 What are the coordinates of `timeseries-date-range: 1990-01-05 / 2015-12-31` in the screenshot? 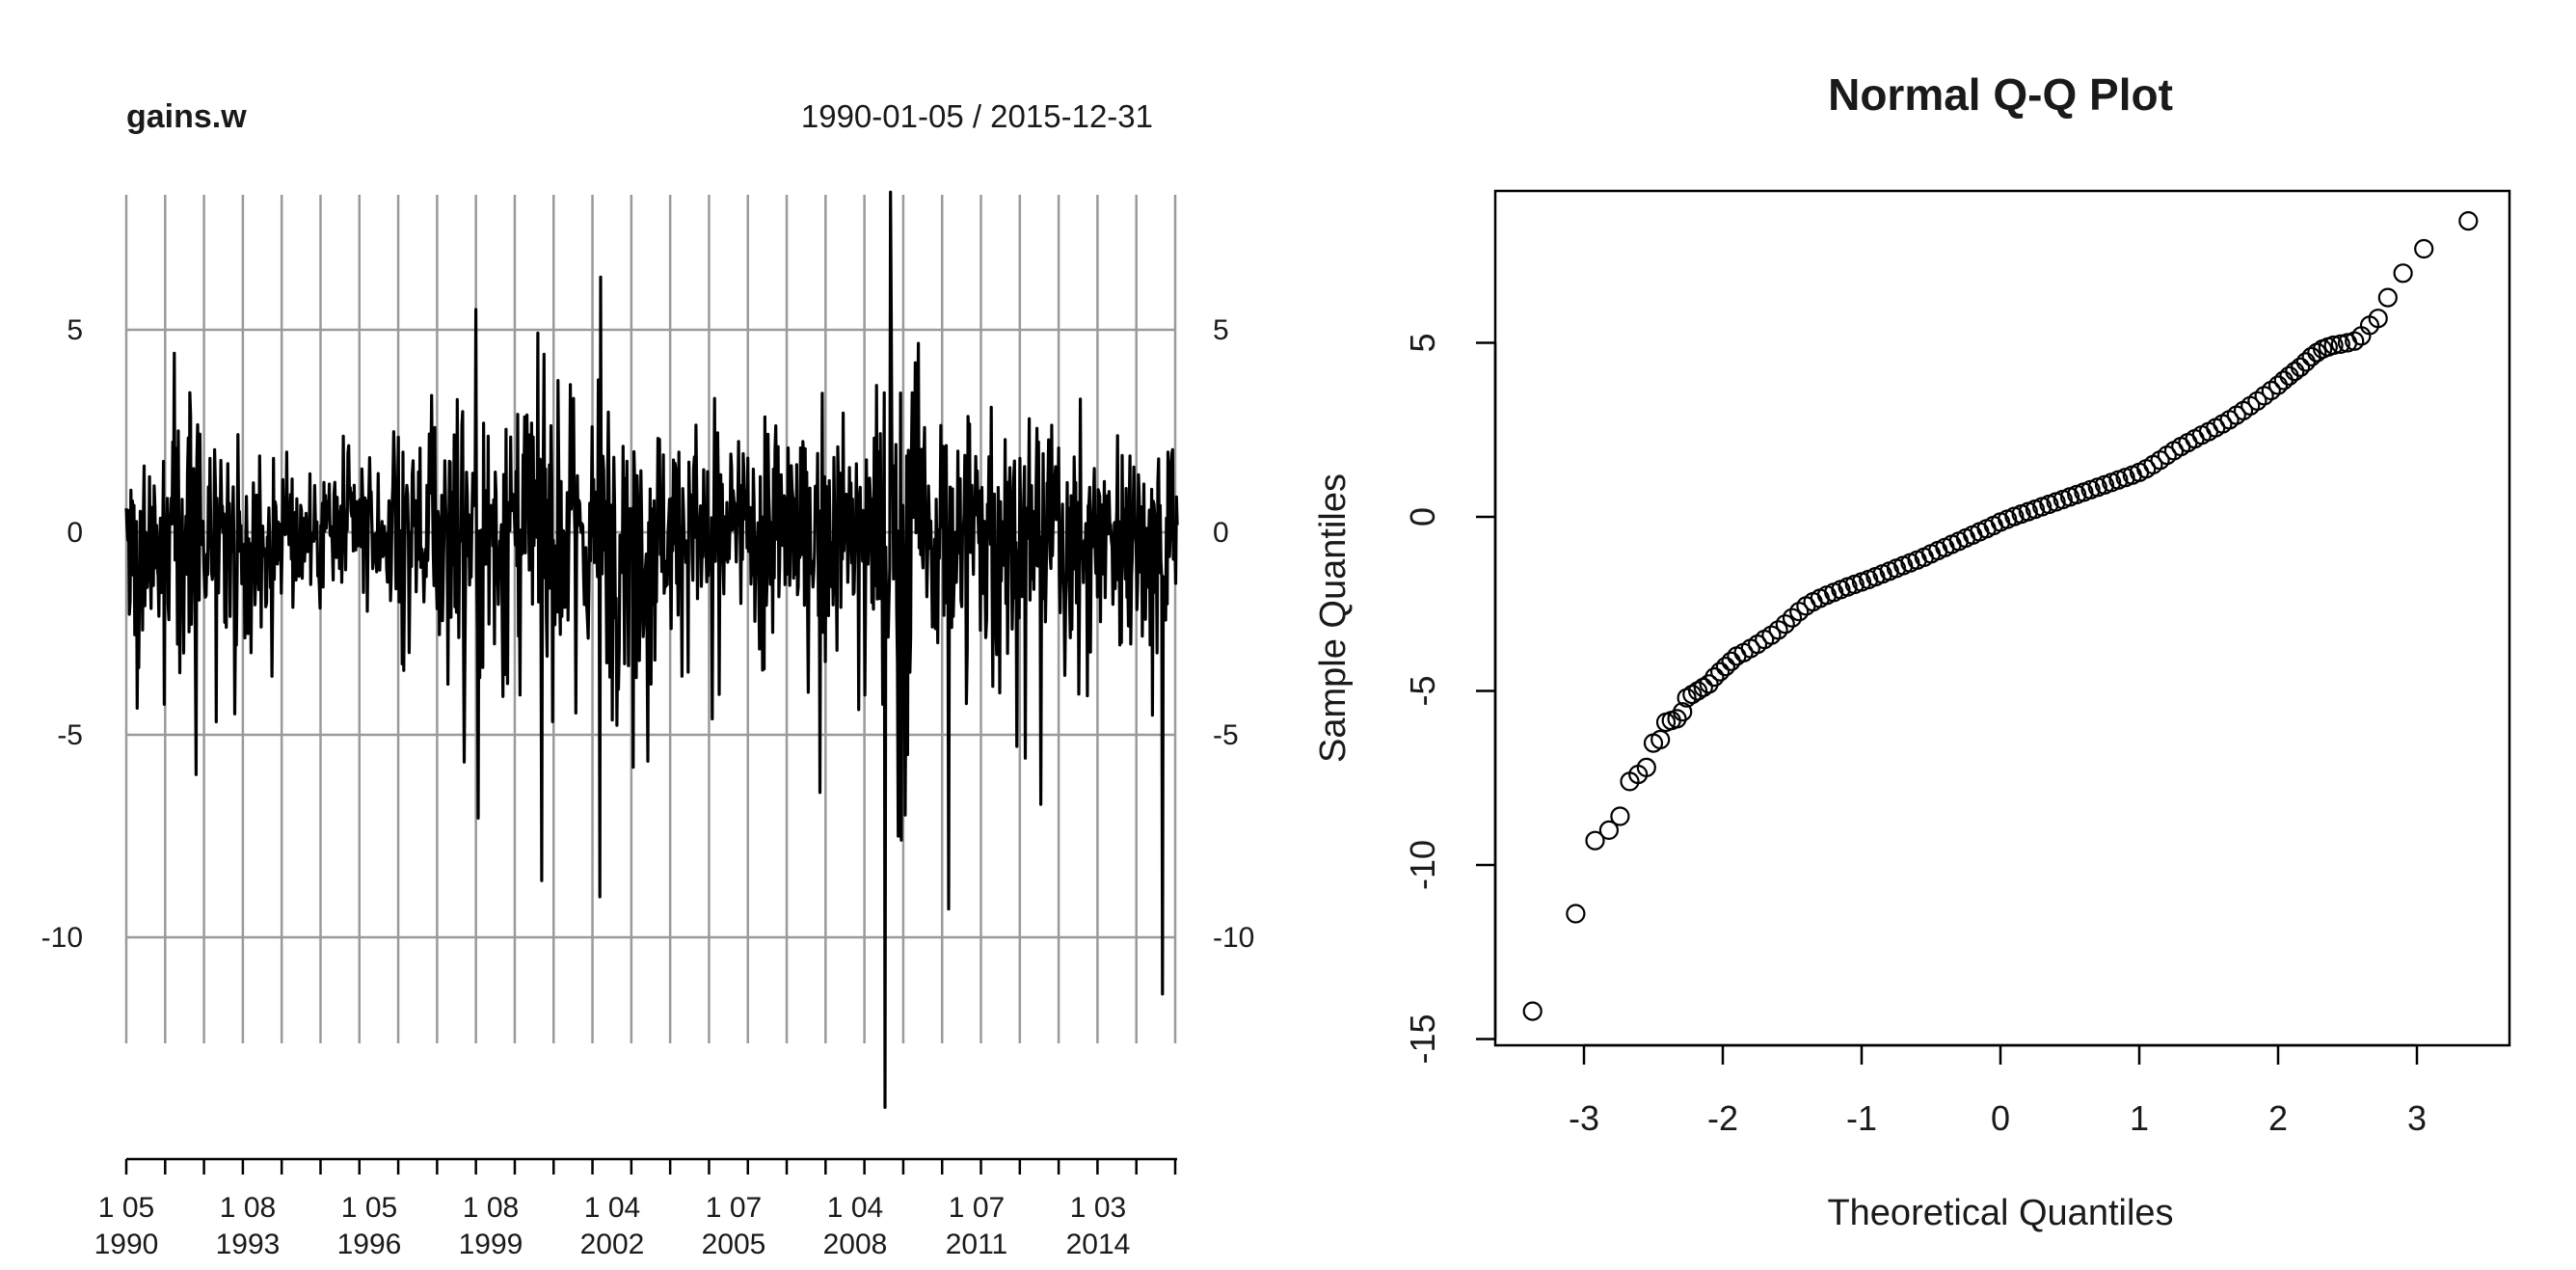 It's located at (977, 116).